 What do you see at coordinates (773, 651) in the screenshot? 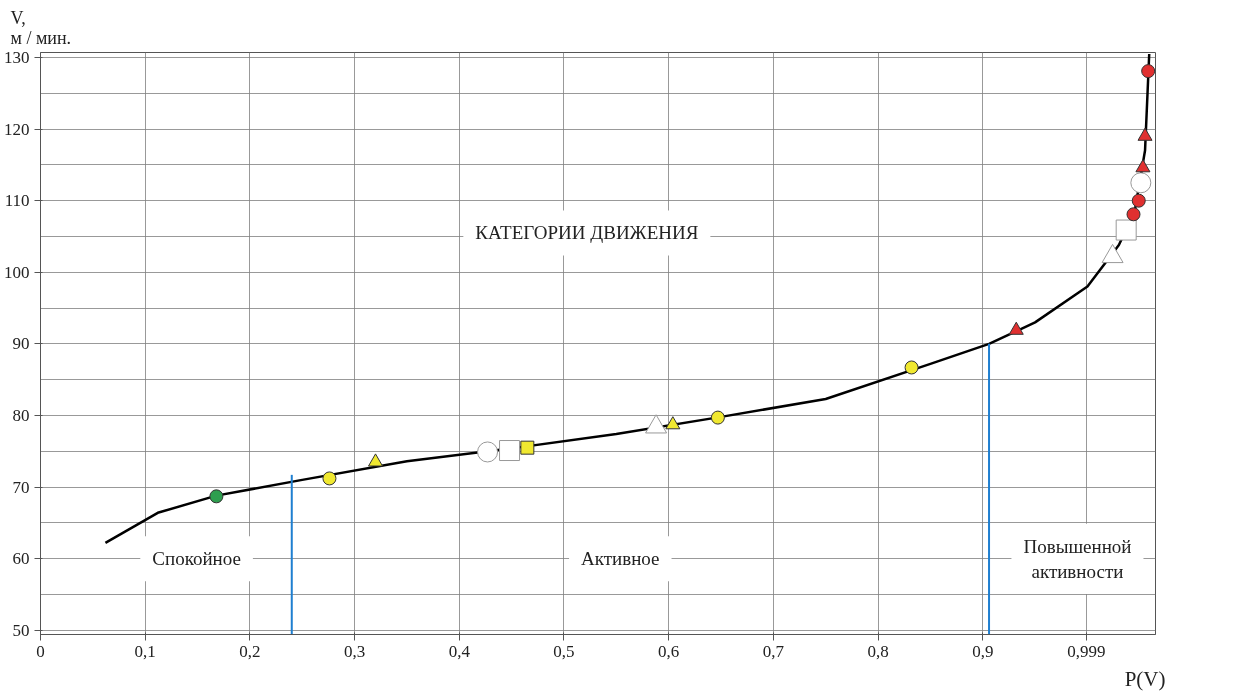
I see `x-tick-label: 0,7` at bounding box center [773, 651].